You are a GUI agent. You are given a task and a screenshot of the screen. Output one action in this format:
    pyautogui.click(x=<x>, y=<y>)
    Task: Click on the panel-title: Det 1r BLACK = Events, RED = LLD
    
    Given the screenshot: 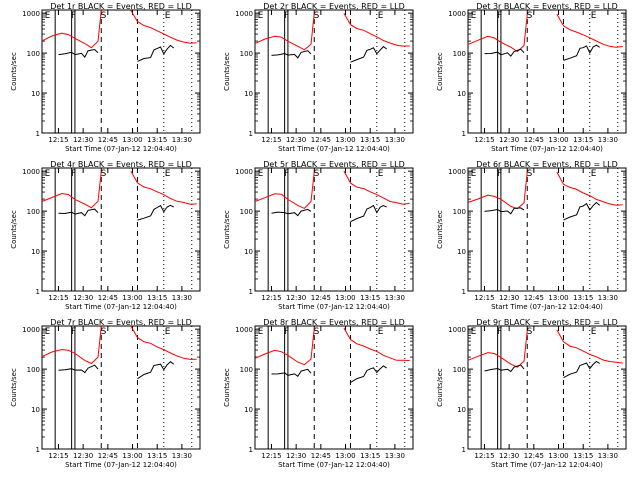 What is the action you would take?
    pyautogui.click(x=121, y=6)
    